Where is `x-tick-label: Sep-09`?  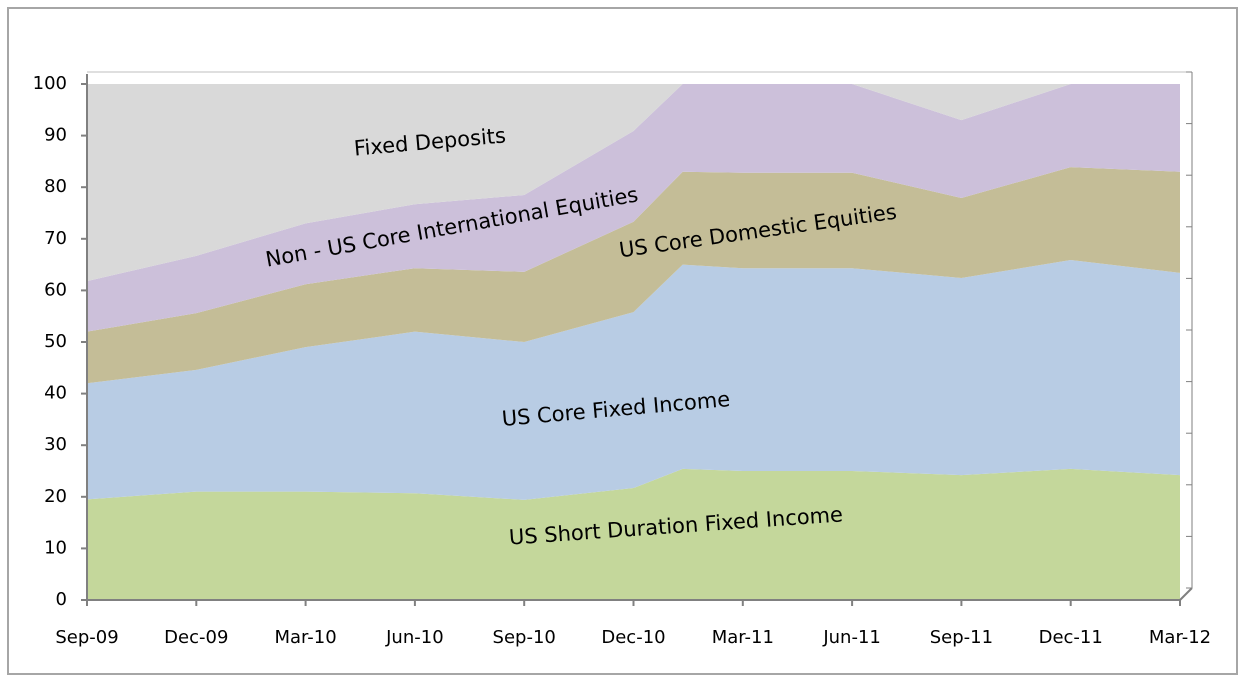 x-tick-label: Sep-09 is located at coordinates (86, 637).